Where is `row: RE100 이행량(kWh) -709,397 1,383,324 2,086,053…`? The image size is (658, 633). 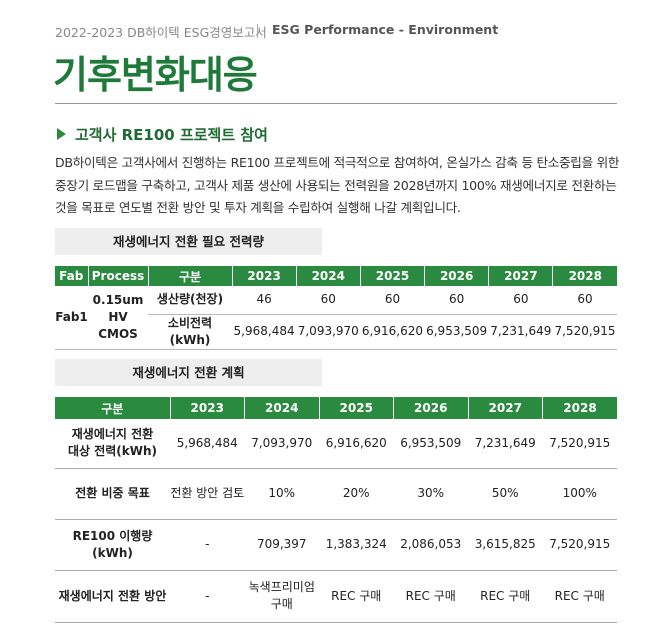 row: RE100 이행량(kWh) -709,397 1,383,324 2,086,053… is located at coordinates (336, 545).